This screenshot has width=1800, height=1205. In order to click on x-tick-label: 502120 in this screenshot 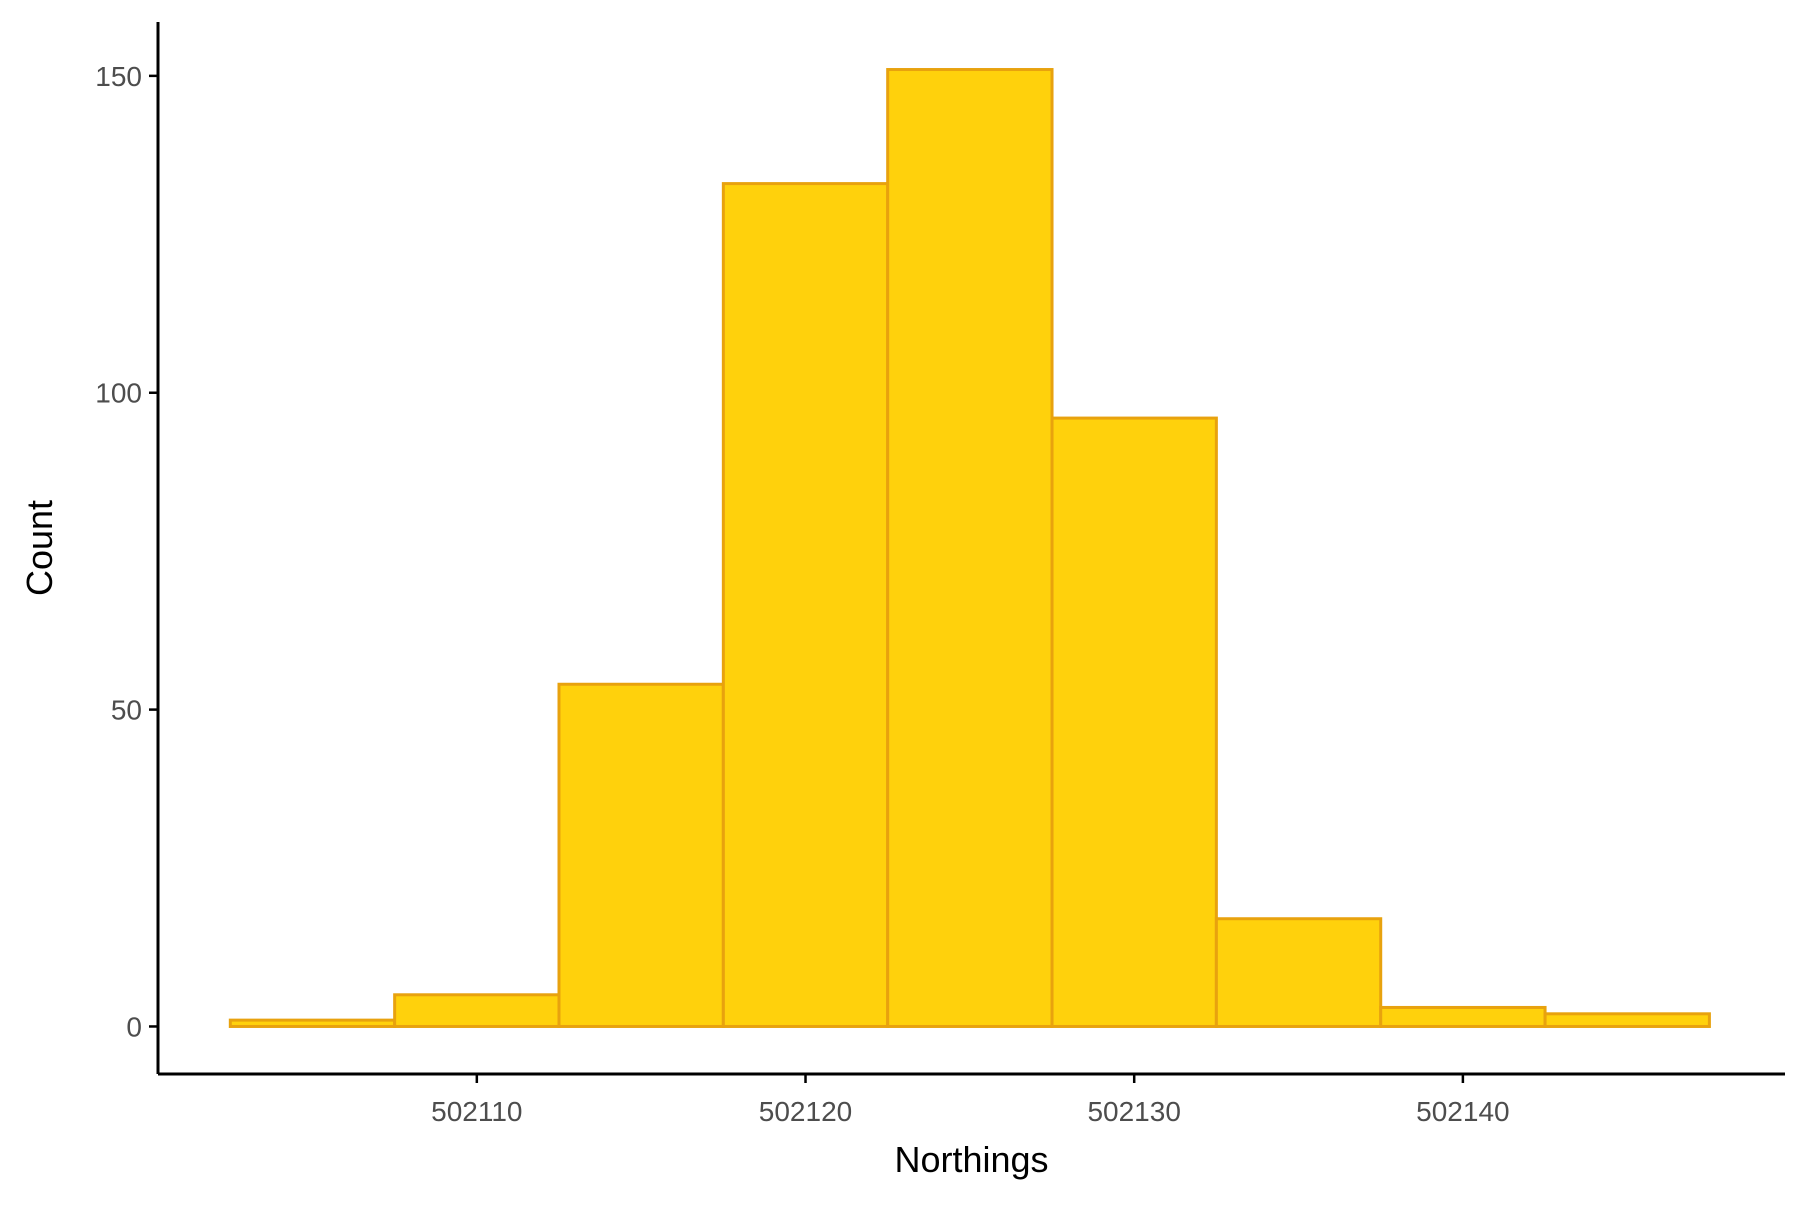, I will do `click(805, 1111)`.